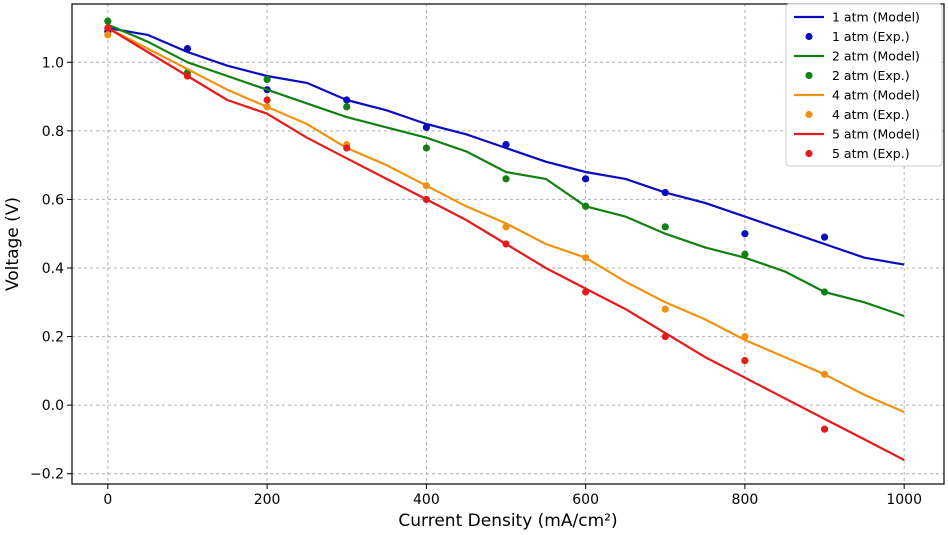  Describe the element at coordinates (53, 338) in the screenshot. I see `y-tick-label: 0.2` at that location.